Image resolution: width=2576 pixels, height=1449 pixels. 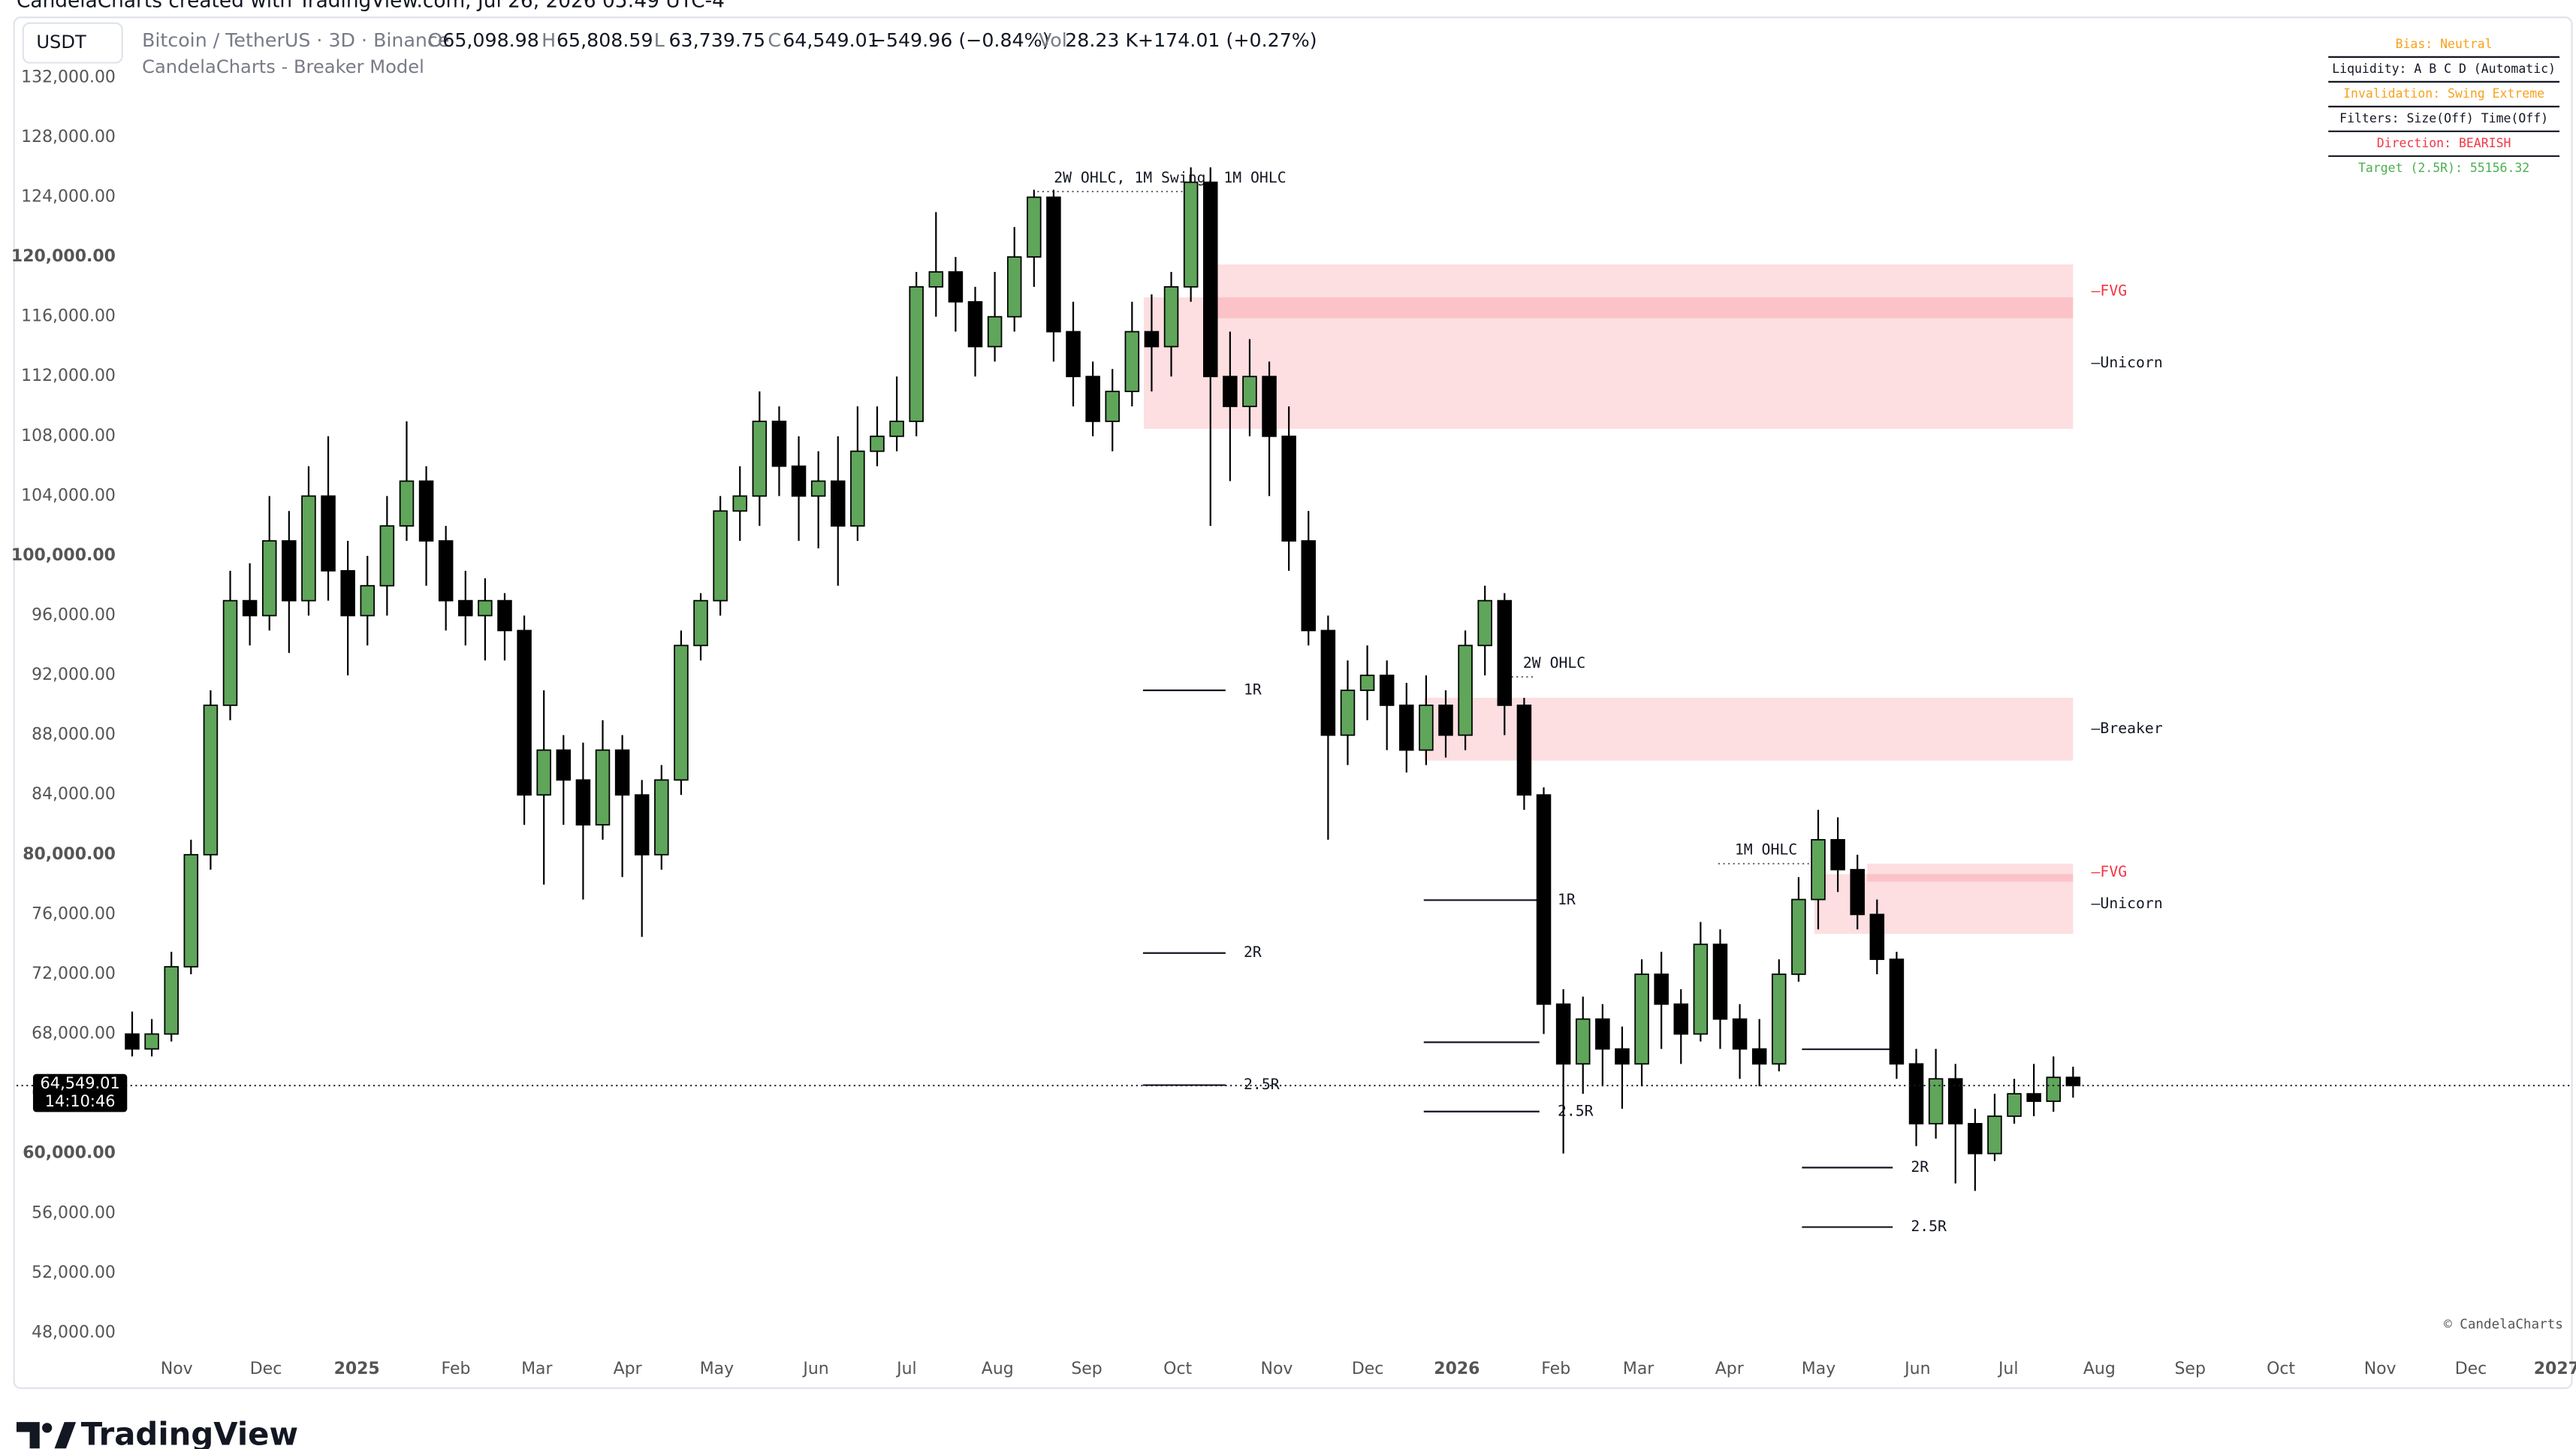 I want to click on copyright: © CandelaCharts, so click(x=2503, y=1324).